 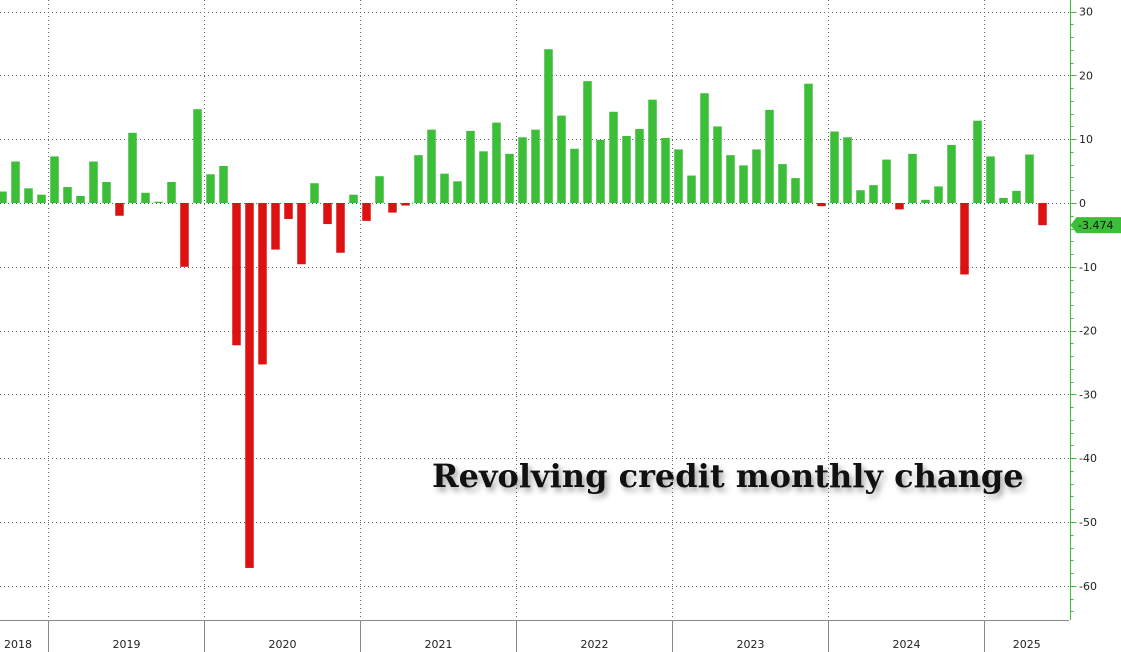 I want to click on year-label: 2021, so click(x=439, y=644).